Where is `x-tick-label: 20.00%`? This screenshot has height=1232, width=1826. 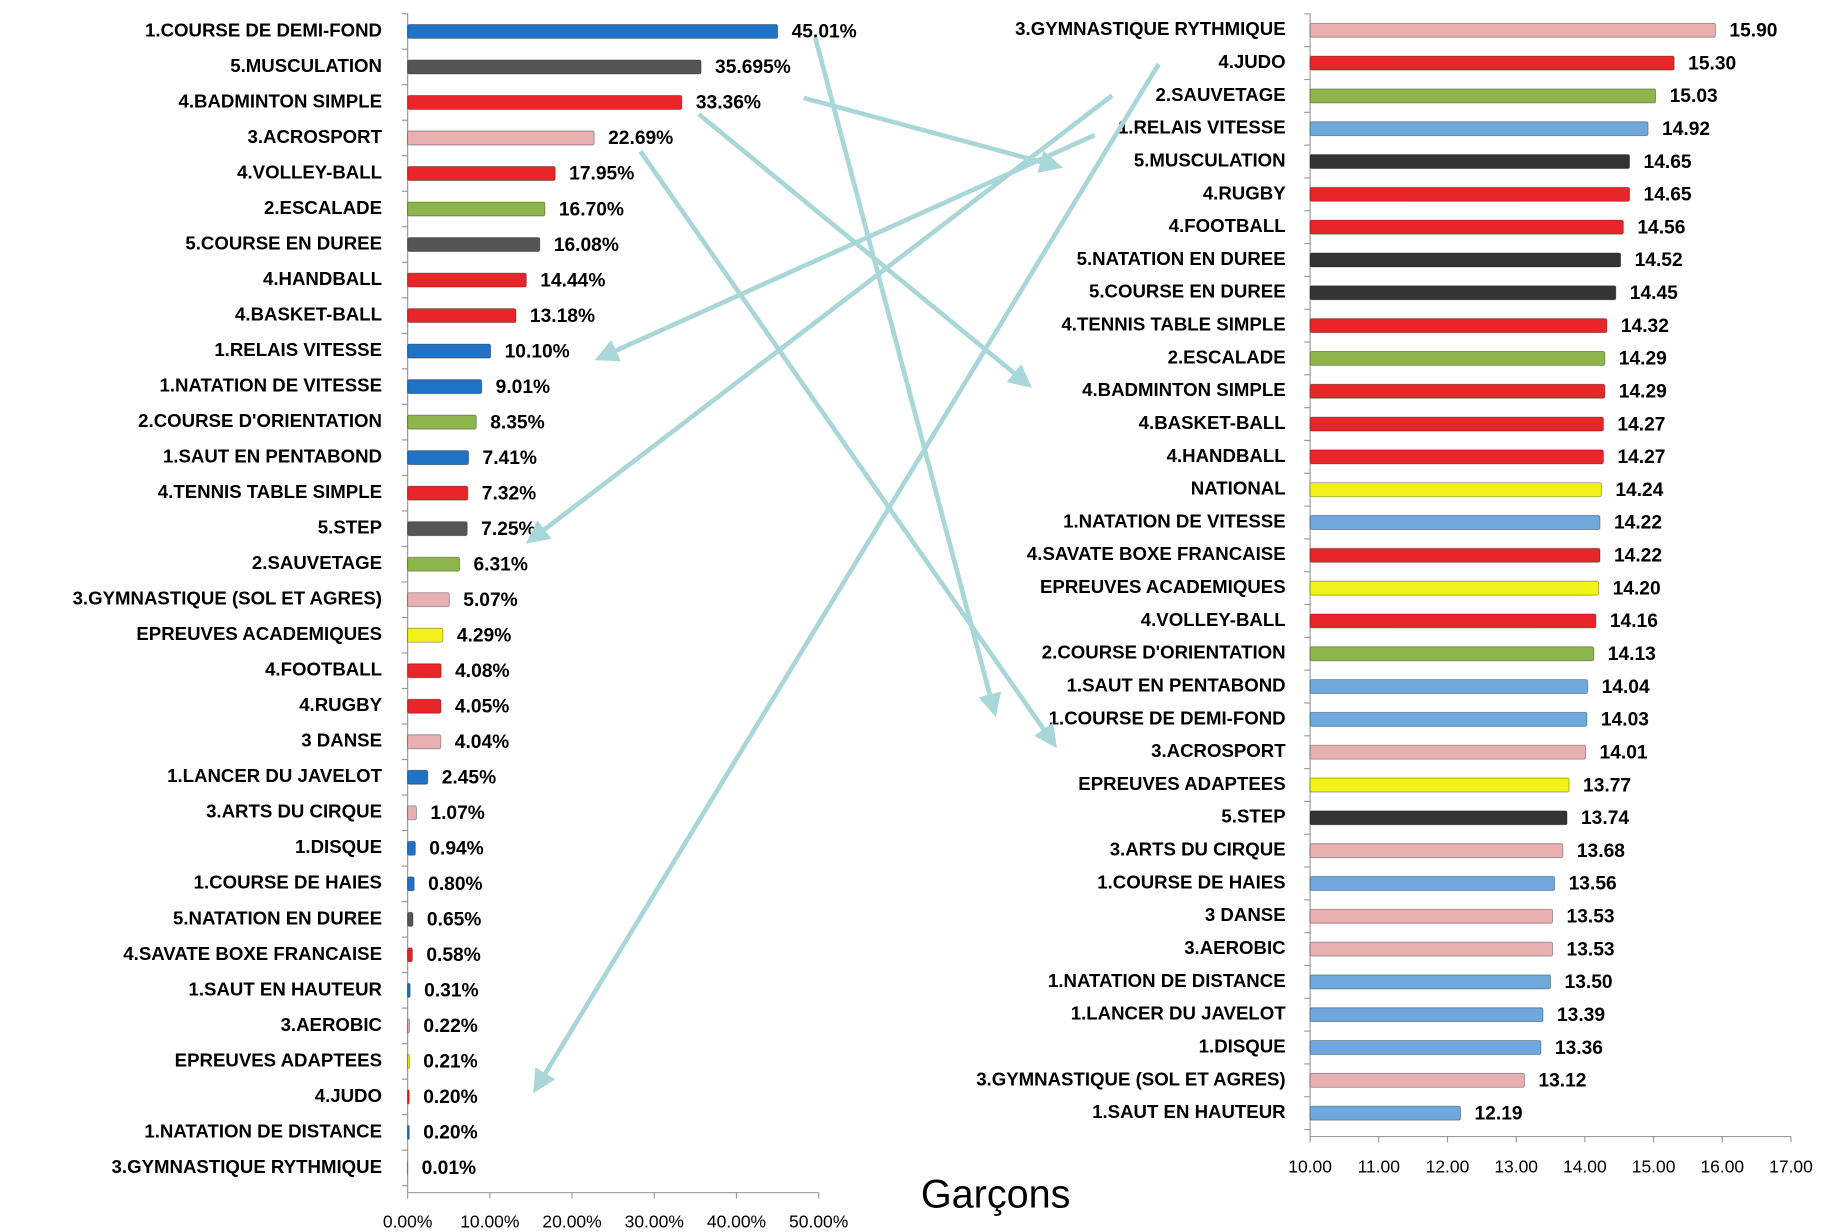
x-tick-label: 20.00% is located at coordinates (571, 1221).